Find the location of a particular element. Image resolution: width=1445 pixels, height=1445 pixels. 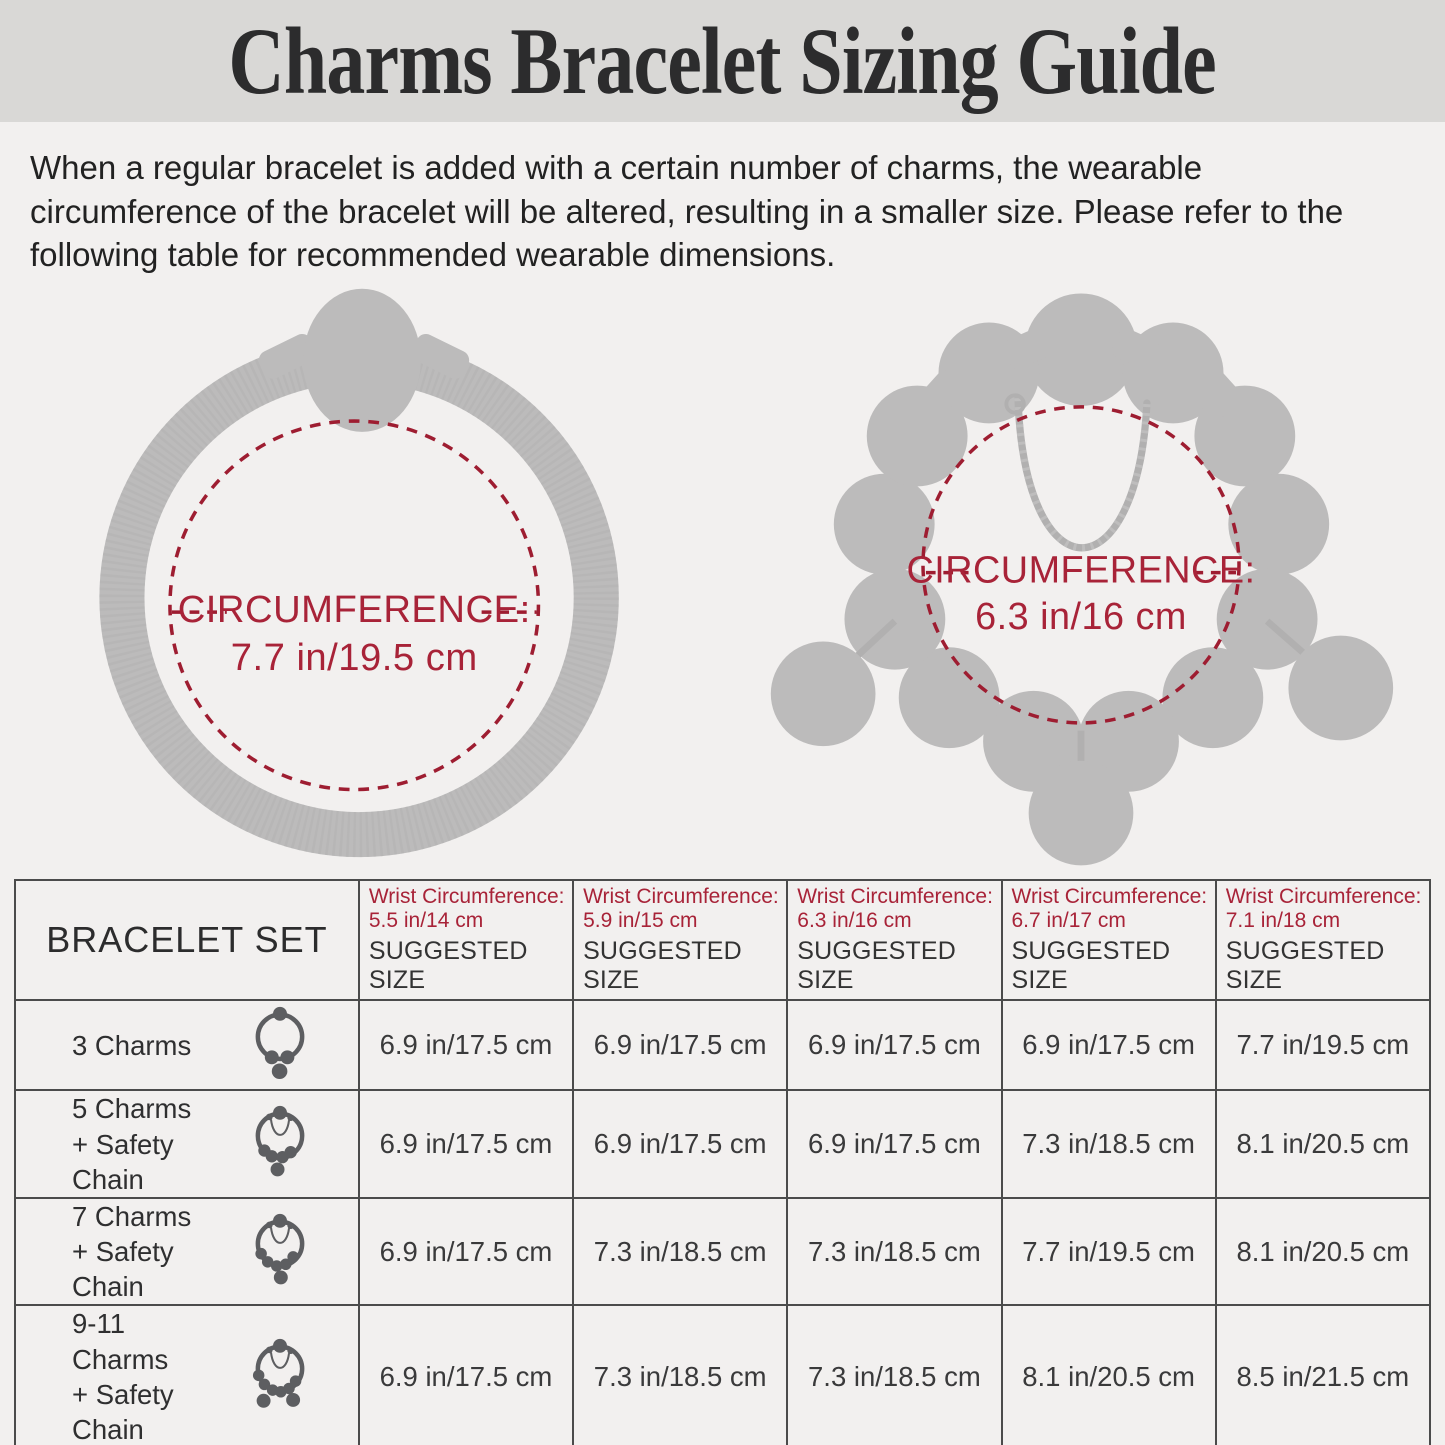

bracelet-set-header: BRACELET SET is located at coordinates (187, 940).